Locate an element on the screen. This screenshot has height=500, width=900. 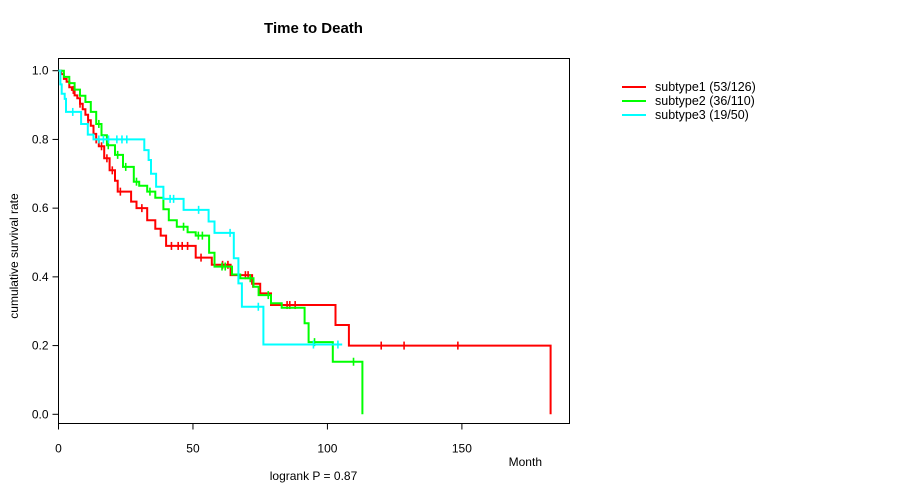
legend-label-subtype2: subtype2 (36/110) is located at coordinates (705, 101).